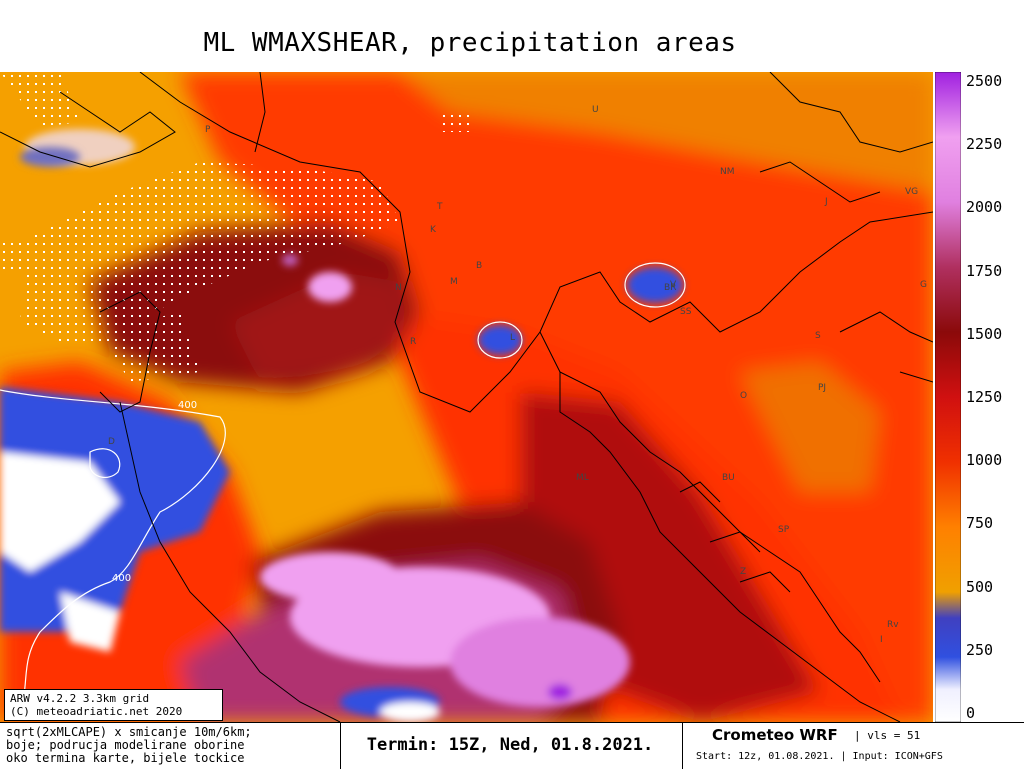 The image size is (1024, 769). I want to click on place-label: J, so click(826, 202).